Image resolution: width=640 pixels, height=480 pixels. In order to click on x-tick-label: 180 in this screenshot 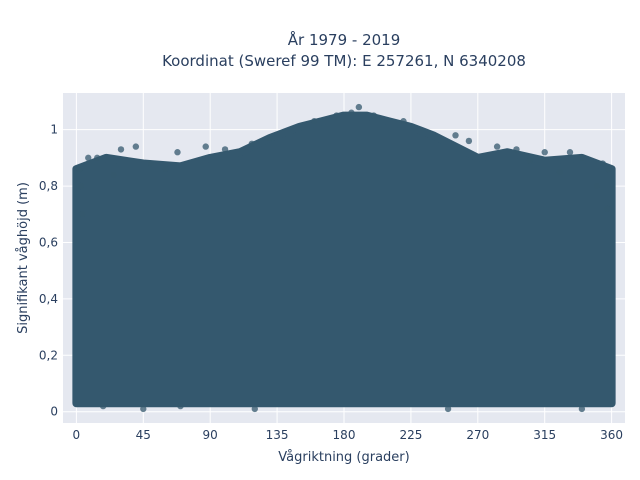, I will do `click(344, 435)`.